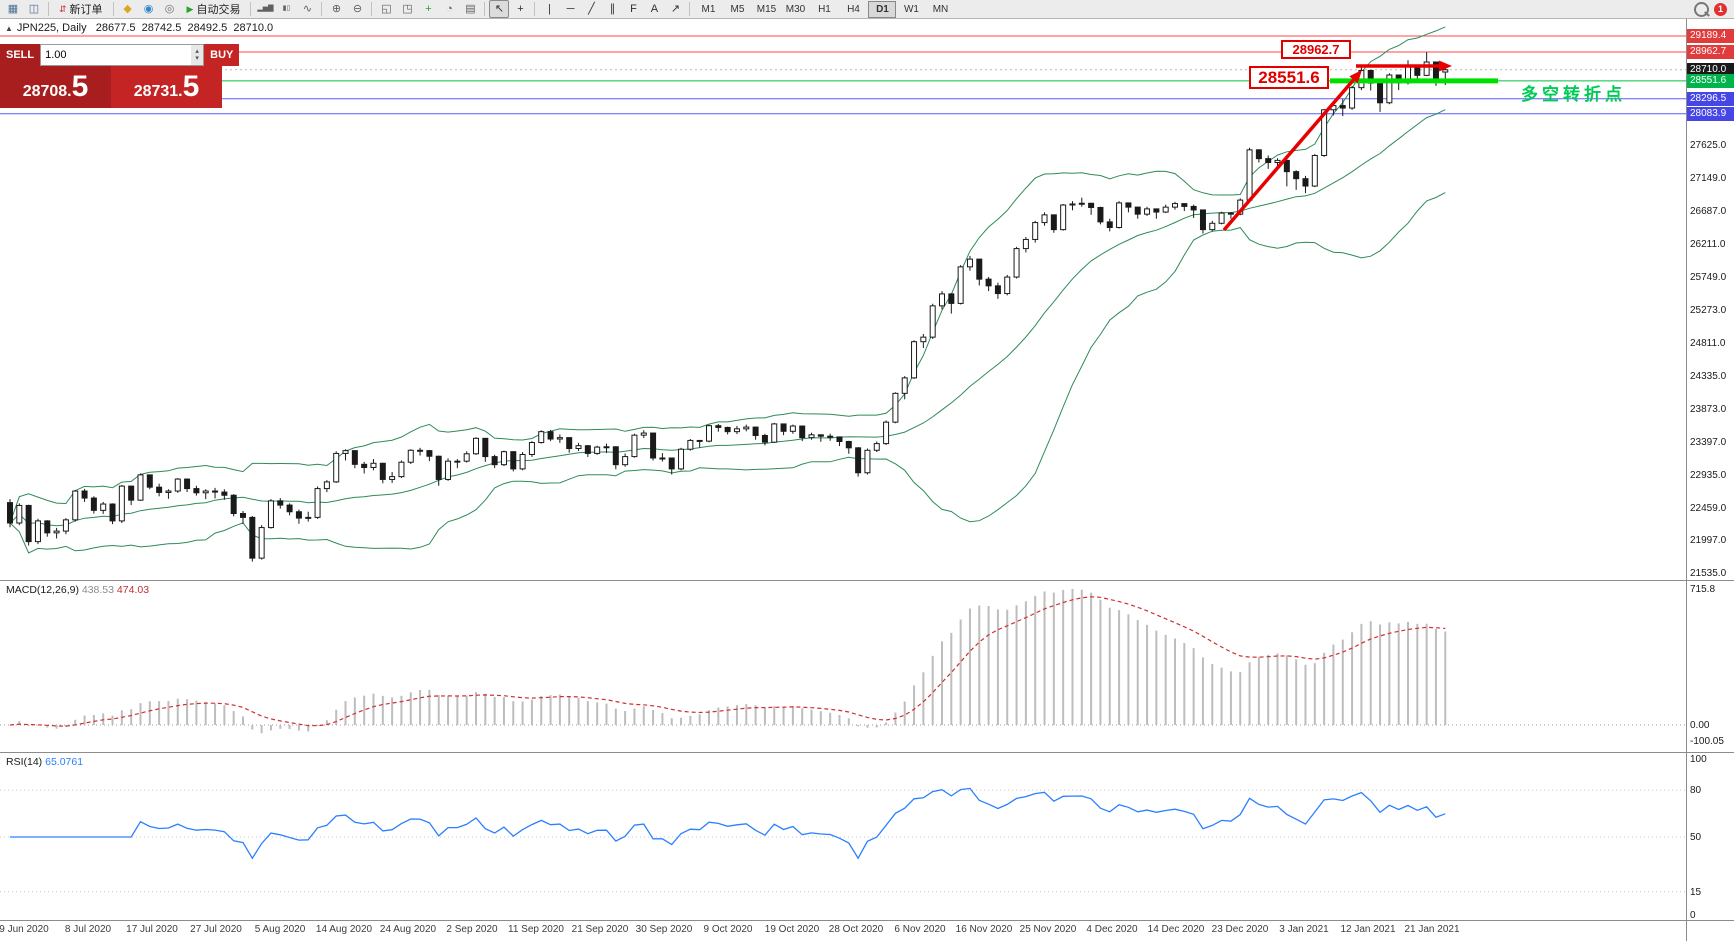 The height and width of the screenshot is (941, 1734). What do you see at coordinates (34, 9) in the screenshot?
I see `chart-profiles-icon: ◫` at bounding box center [34, 9].